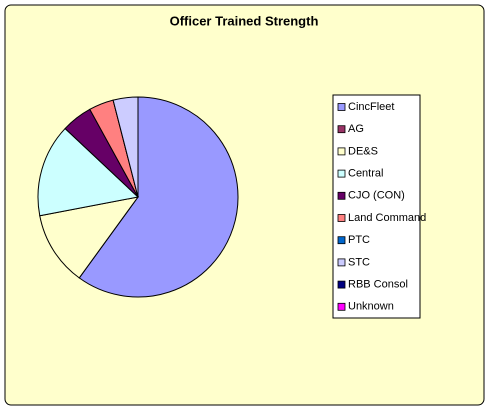 The width and height of the screenshot is (489, 410). I want to click on legend-label: Unknown, so click(371, 307).